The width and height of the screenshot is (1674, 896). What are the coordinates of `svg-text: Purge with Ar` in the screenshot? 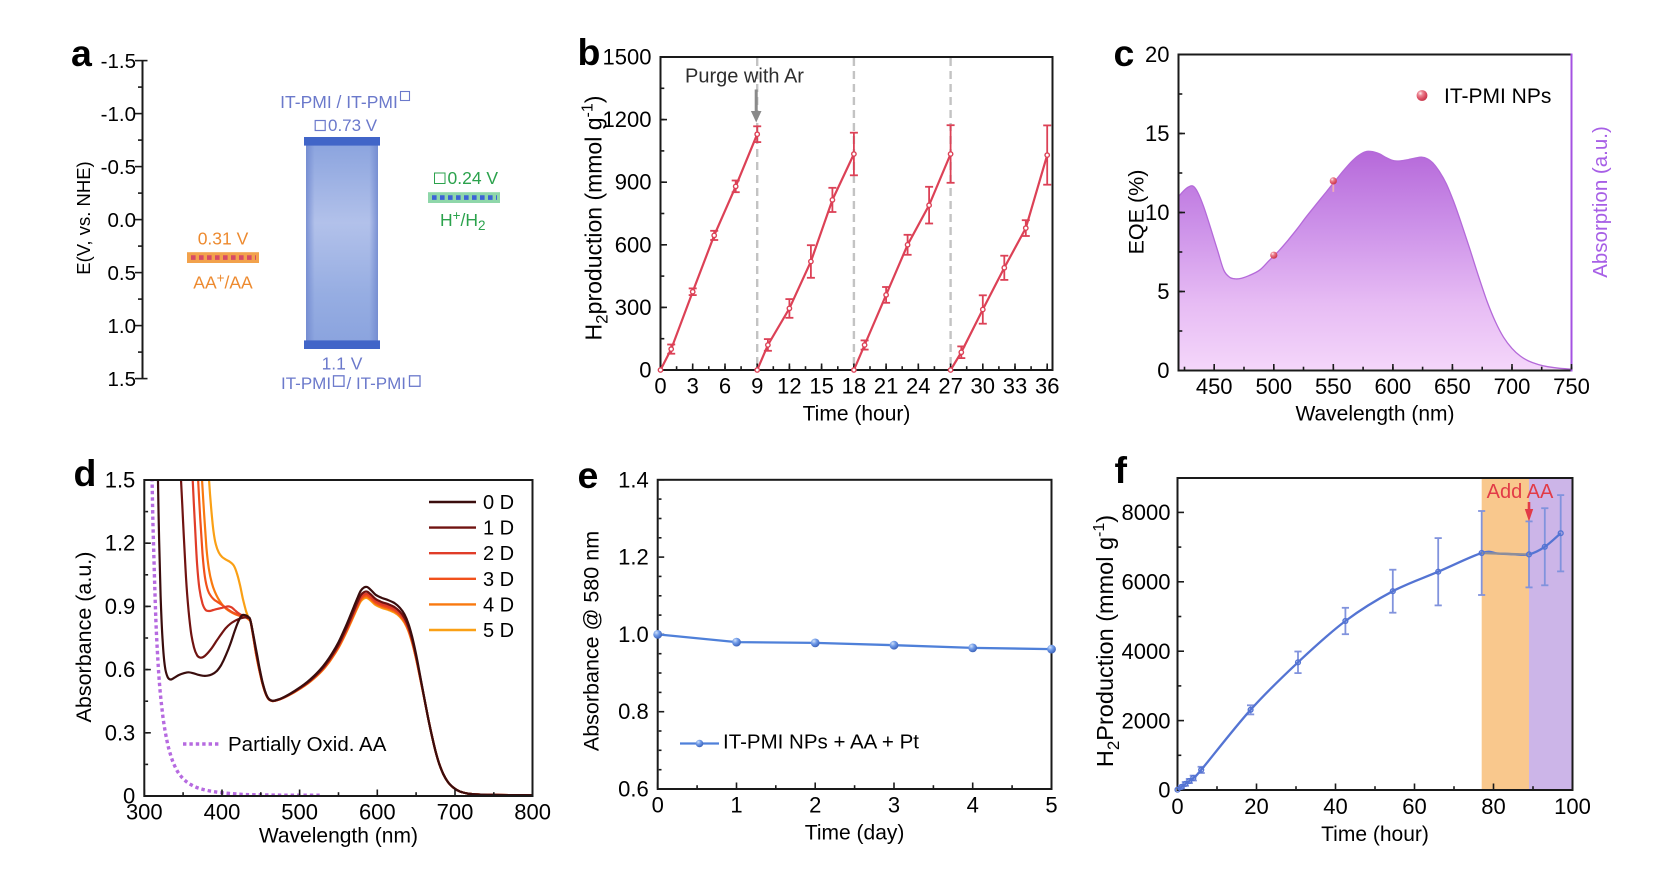 It's located at (744, 77).